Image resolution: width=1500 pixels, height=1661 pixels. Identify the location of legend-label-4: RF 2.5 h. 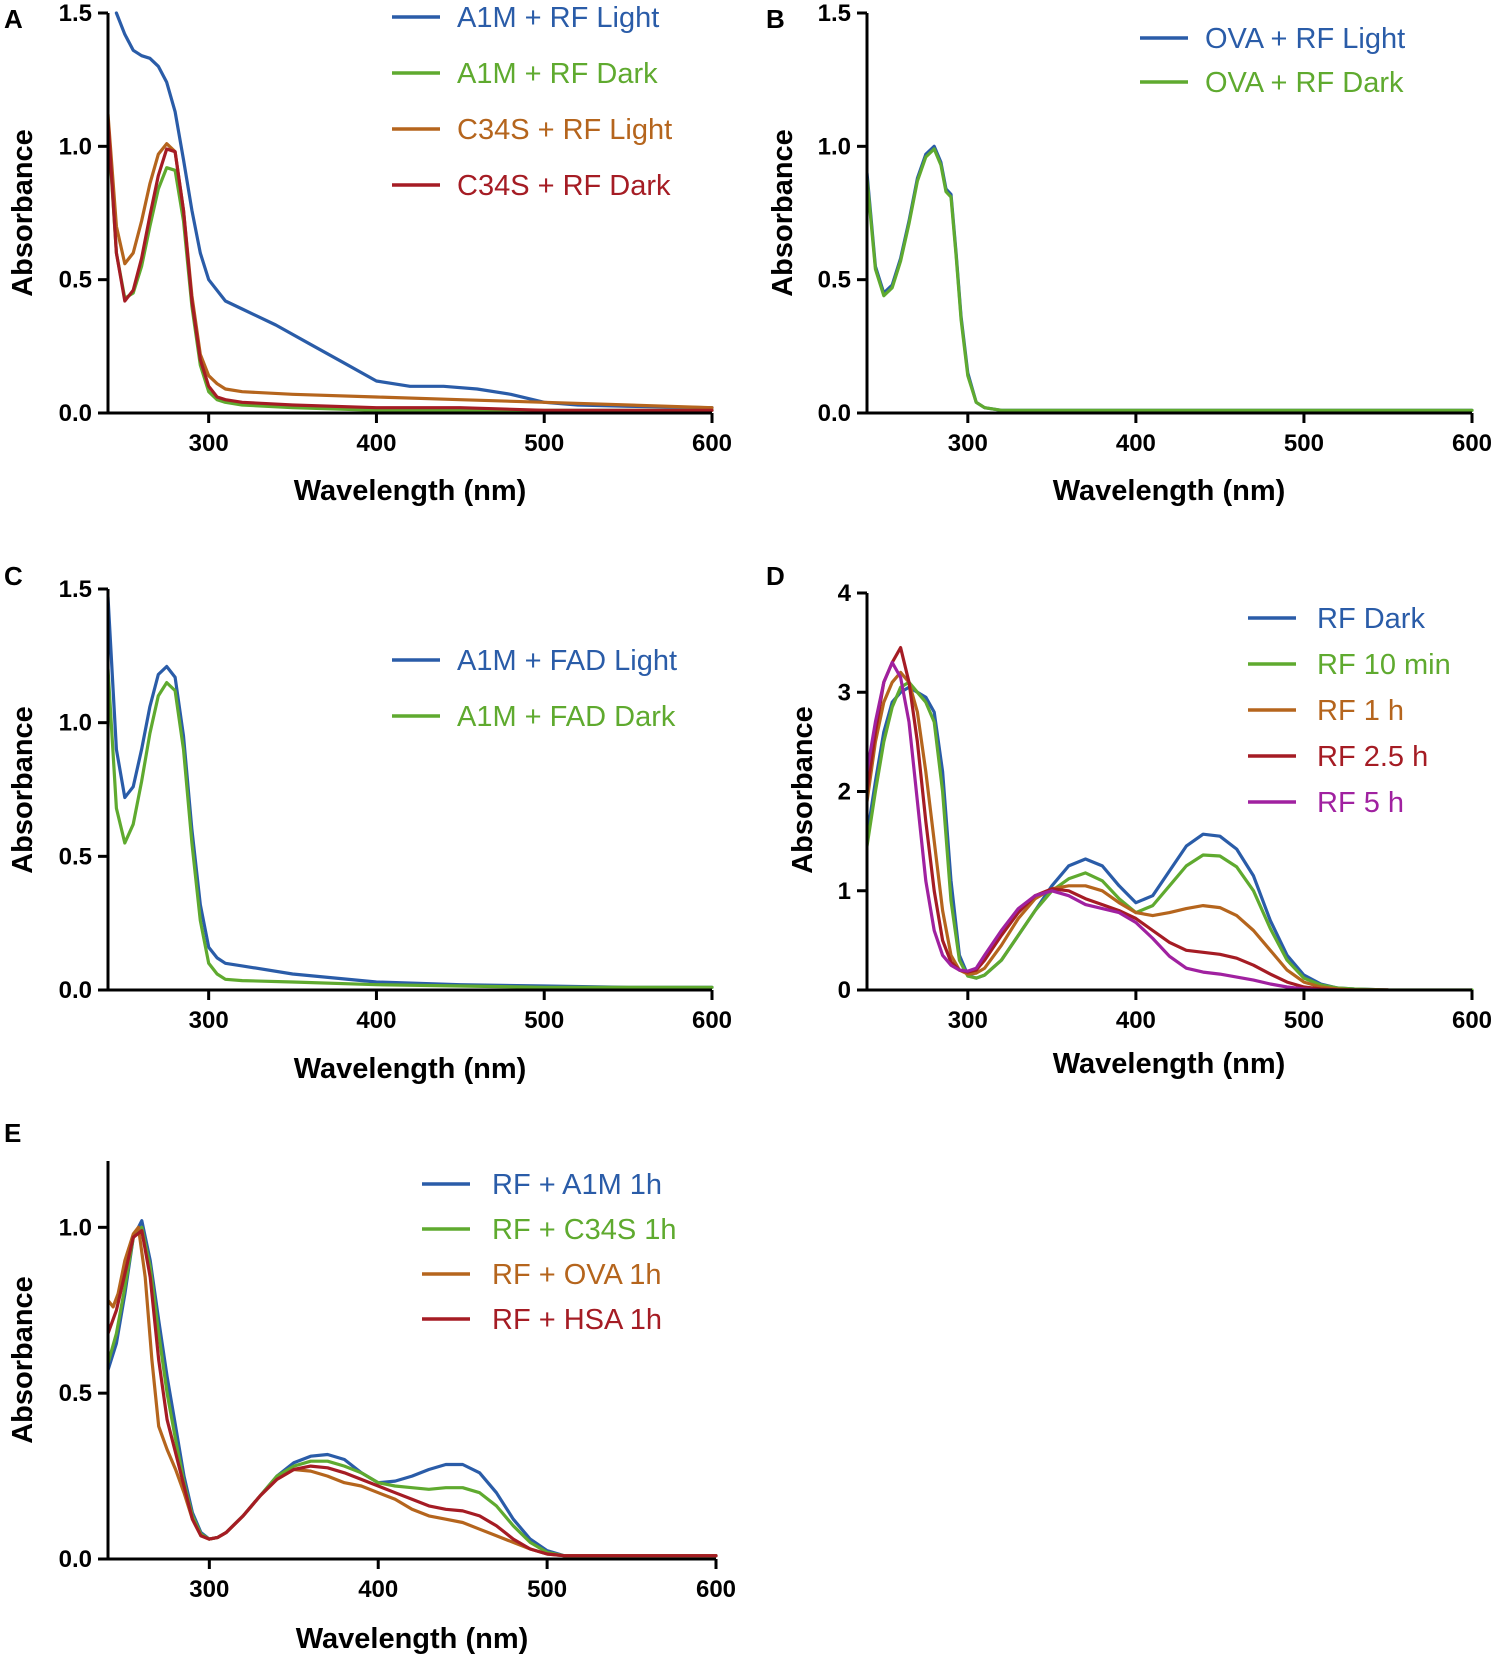
(1372, 757).